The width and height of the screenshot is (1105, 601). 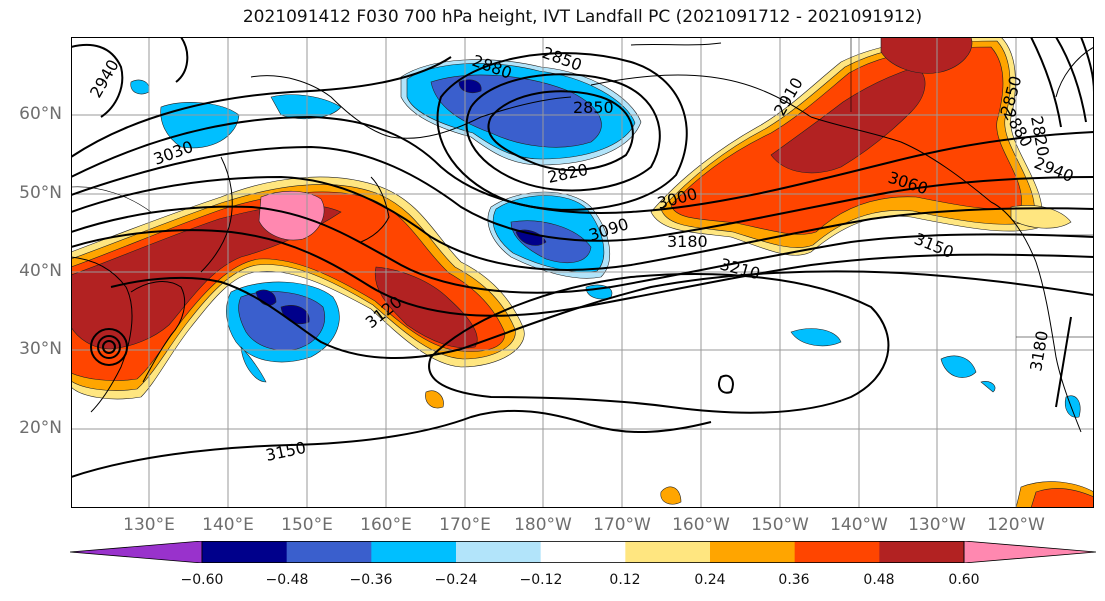 I want to click on lon-label-160e: 160°E, so click(x=386, y=525).